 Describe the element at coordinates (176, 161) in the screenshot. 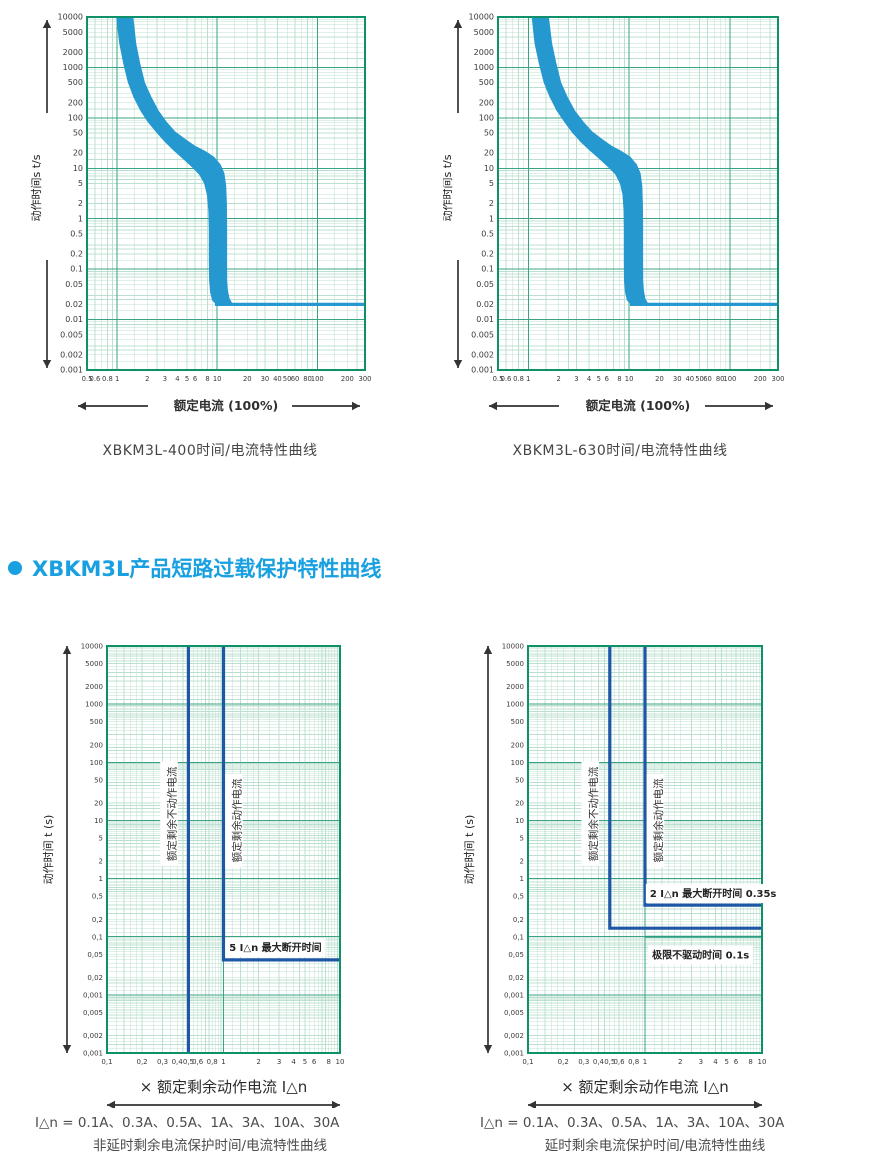

I see `trip-band` at that location.